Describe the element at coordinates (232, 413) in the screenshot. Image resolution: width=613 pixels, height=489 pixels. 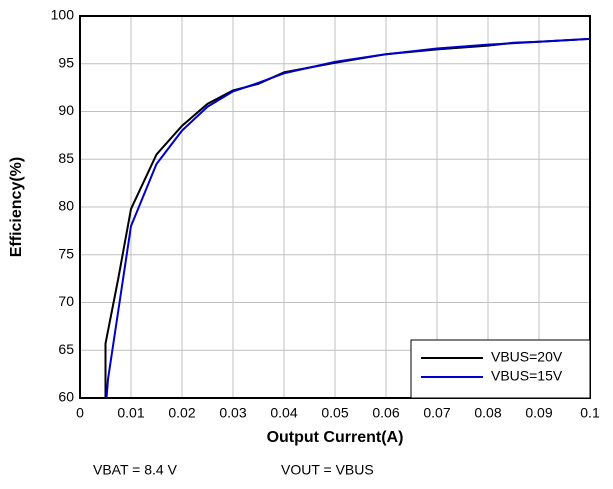
I see `x-tick-label: 0.03` at that location.